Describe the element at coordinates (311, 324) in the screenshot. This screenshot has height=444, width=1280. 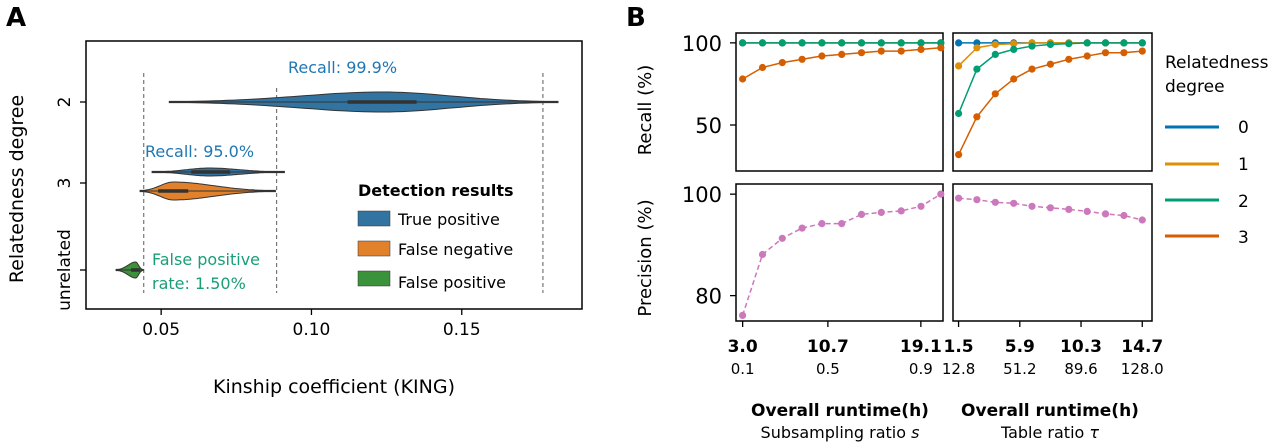
I see `x-axis-ticks: 0.05 0.10 0.15` at that location.